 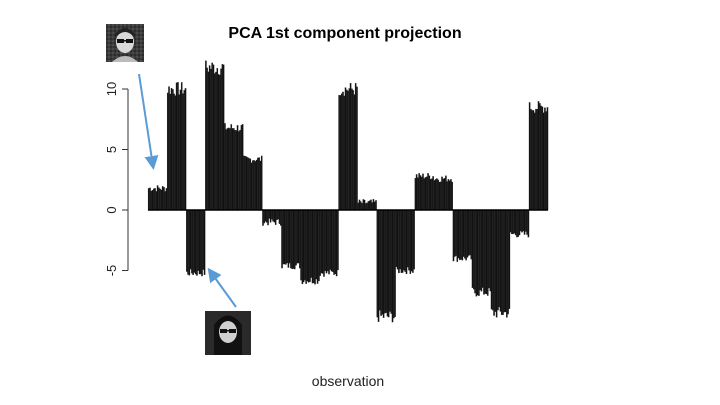 What do you see at coordinates (111, 149) in the screenshot?
I see `y-tick-label: 5` at bounding box center [111, 149].